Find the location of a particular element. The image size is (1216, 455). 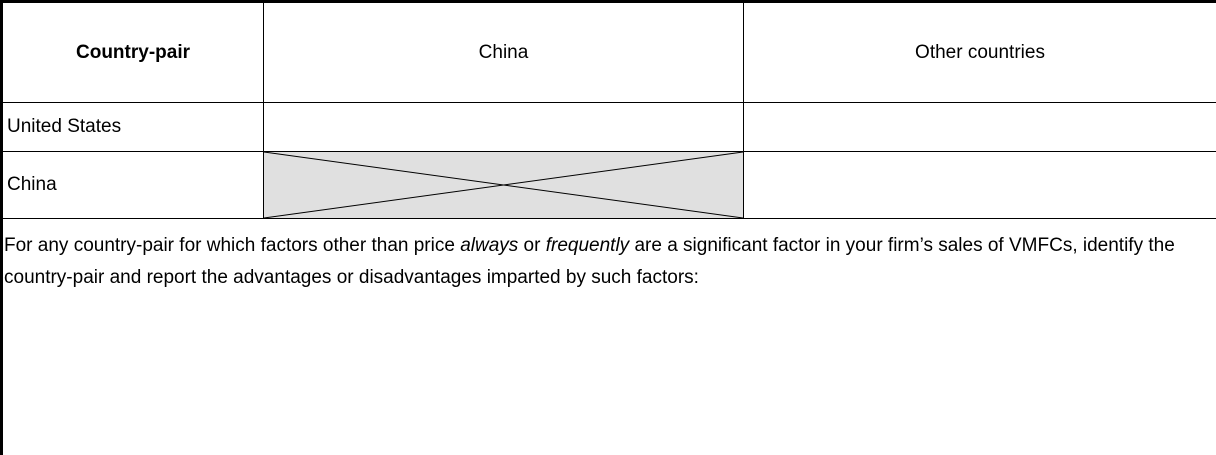

header-cell: Country-pair is located at coordinates (133, 52).